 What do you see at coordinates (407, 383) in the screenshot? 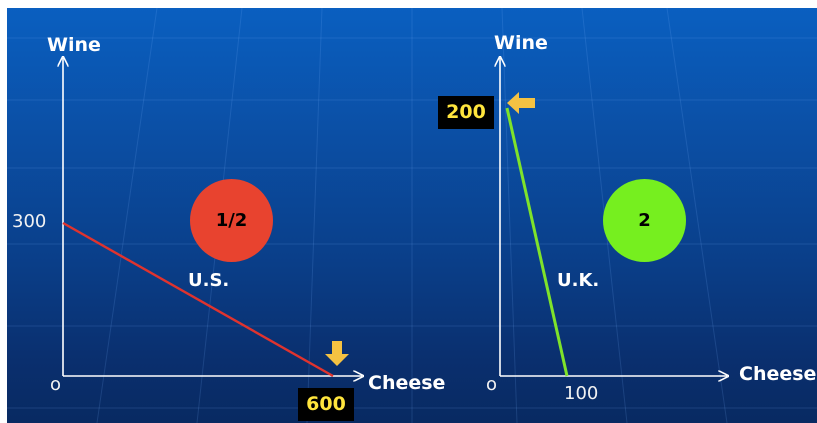
I see `us-x-axis-label: Cheese` at bounding box center [407, 383].